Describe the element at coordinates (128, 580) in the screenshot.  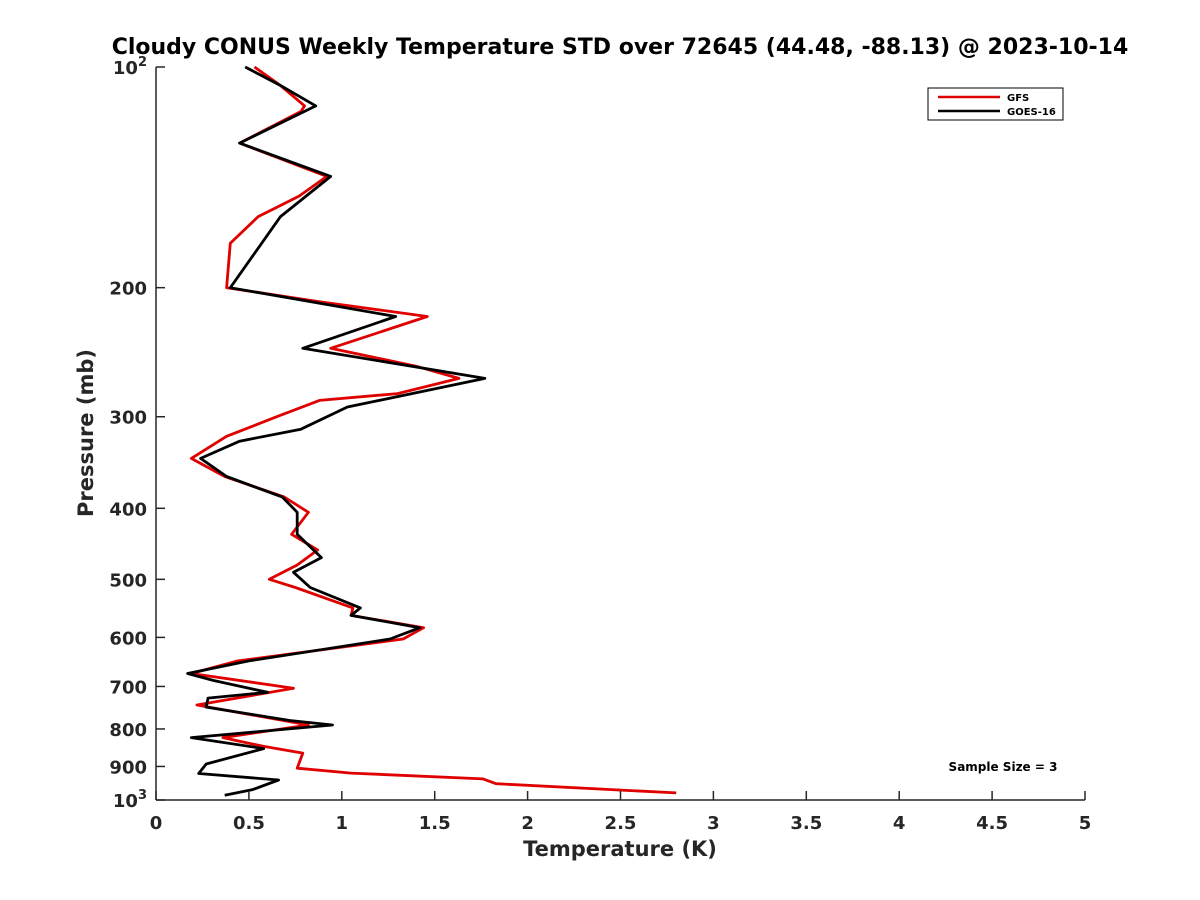
I see `y-tick-label: 500` at that location.